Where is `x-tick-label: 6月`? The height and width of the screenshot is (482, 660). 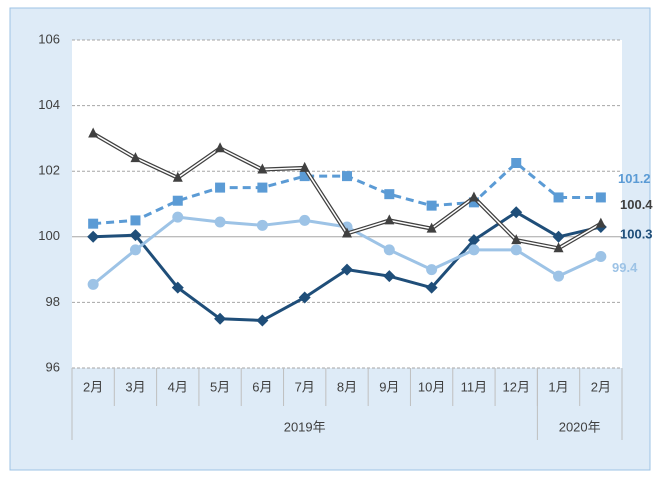 x-tick-label: 6月 is located at coordinates (262, 386).